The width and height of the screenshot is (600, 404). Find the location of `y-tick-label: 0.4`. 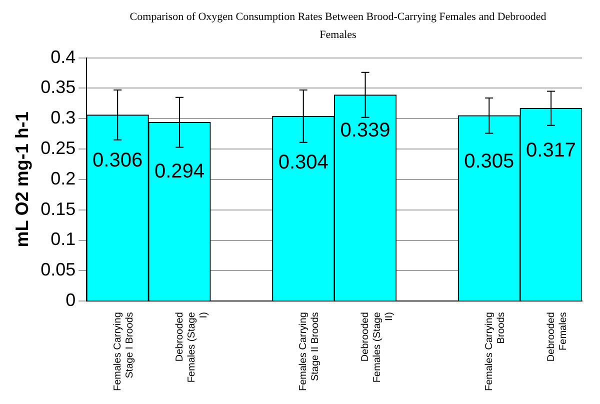

y-tick-label: 0.4 is located at coordinates (63, 56).